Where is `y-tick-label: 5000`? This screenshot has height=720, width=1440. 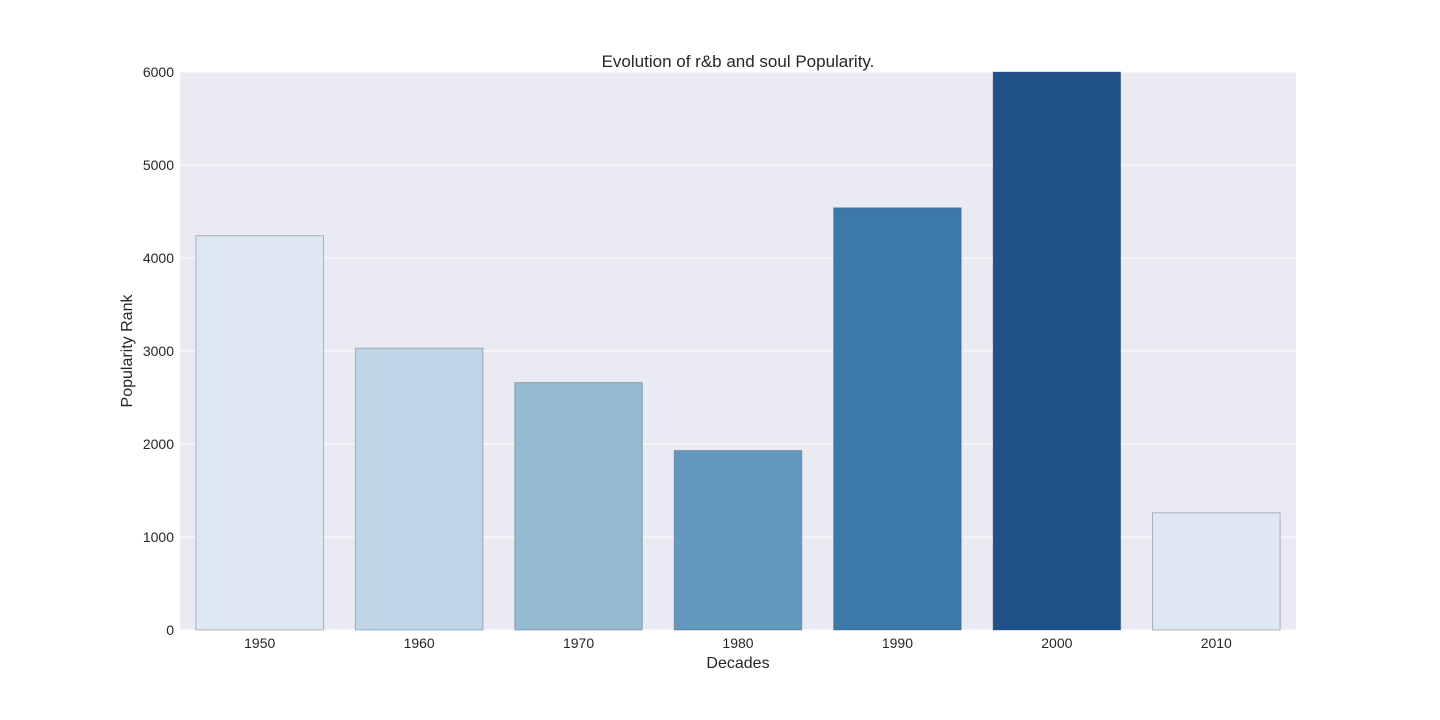 y-tick-label: 5000 is located at coordinates (158, 165).